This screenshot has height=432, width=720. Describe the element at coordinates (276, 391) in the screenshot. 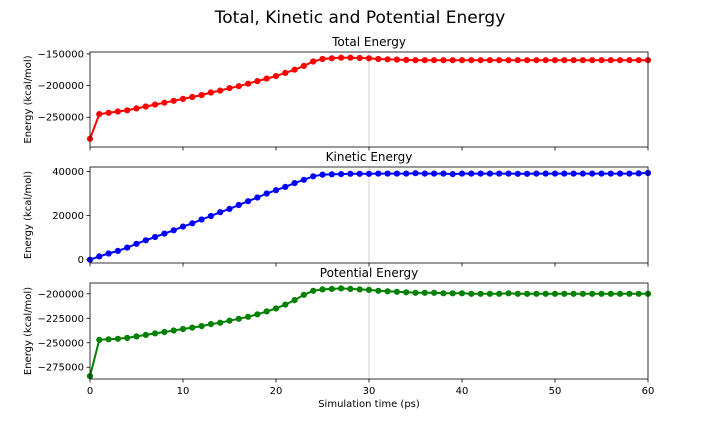

I see `potential-energy-xtick-label: 20` at that location.